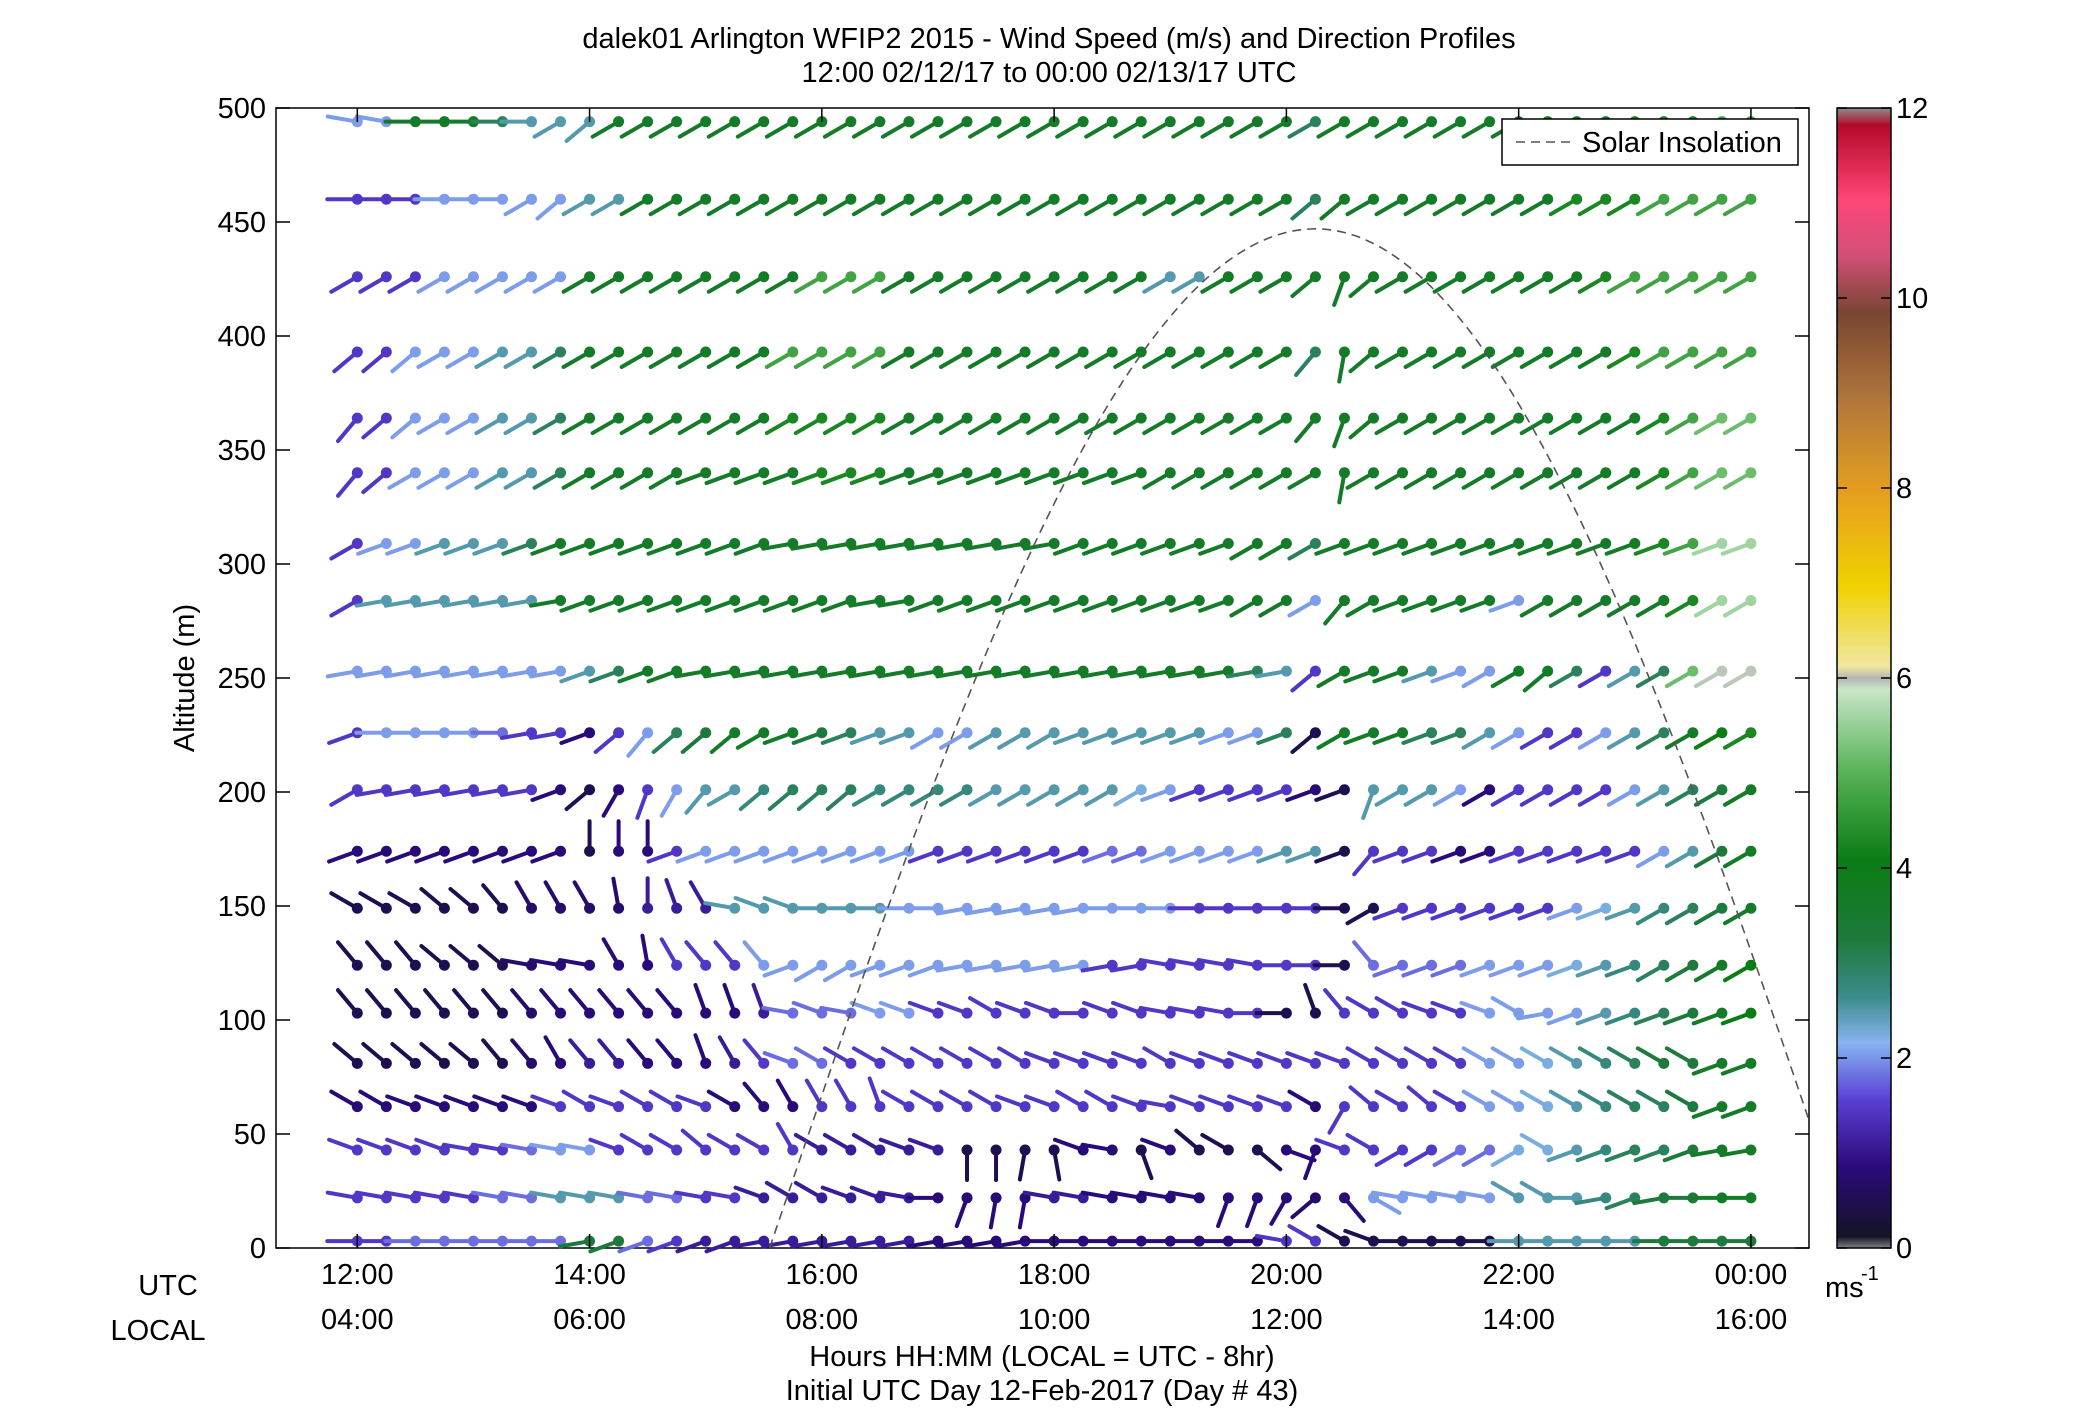  What do you see at coordinates (242, 1021) in the screenshot?
I see `y-tick-label: 100` at bounding box center [242, 1021].